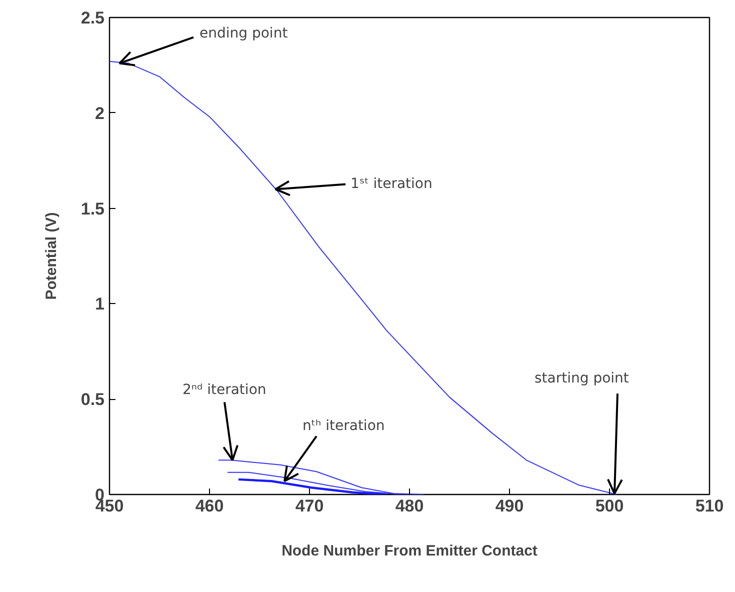 Image resolution: width=735 pixels, height=592 pixels. What do you see at coordinates (410, 551) in the screenshot?
I see `x-axis-title: Node Number From Emitter Contact` at bounding box center [410, 551].